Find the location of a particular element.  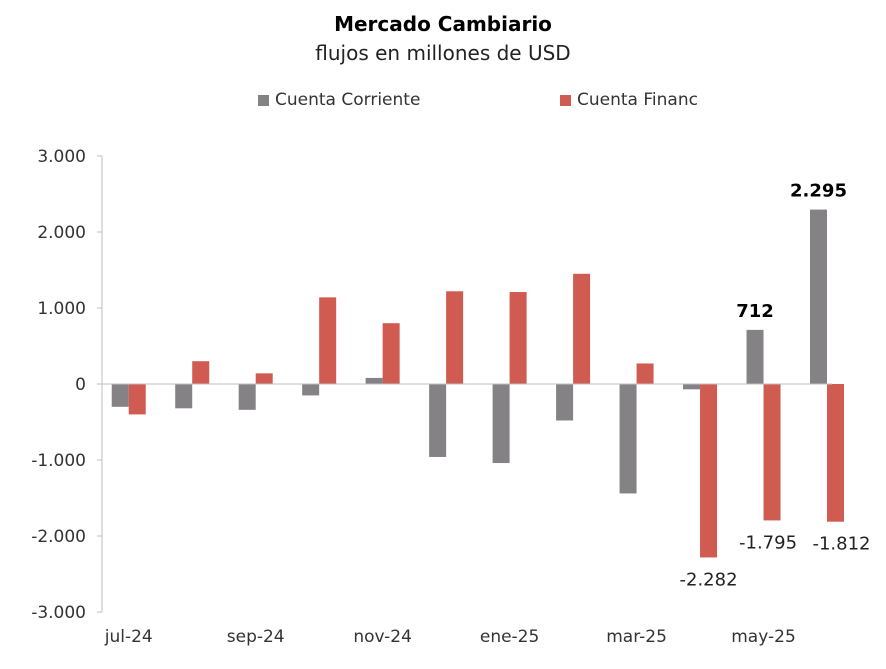

data-label: -1.795 is located at coordinates (768, 542).